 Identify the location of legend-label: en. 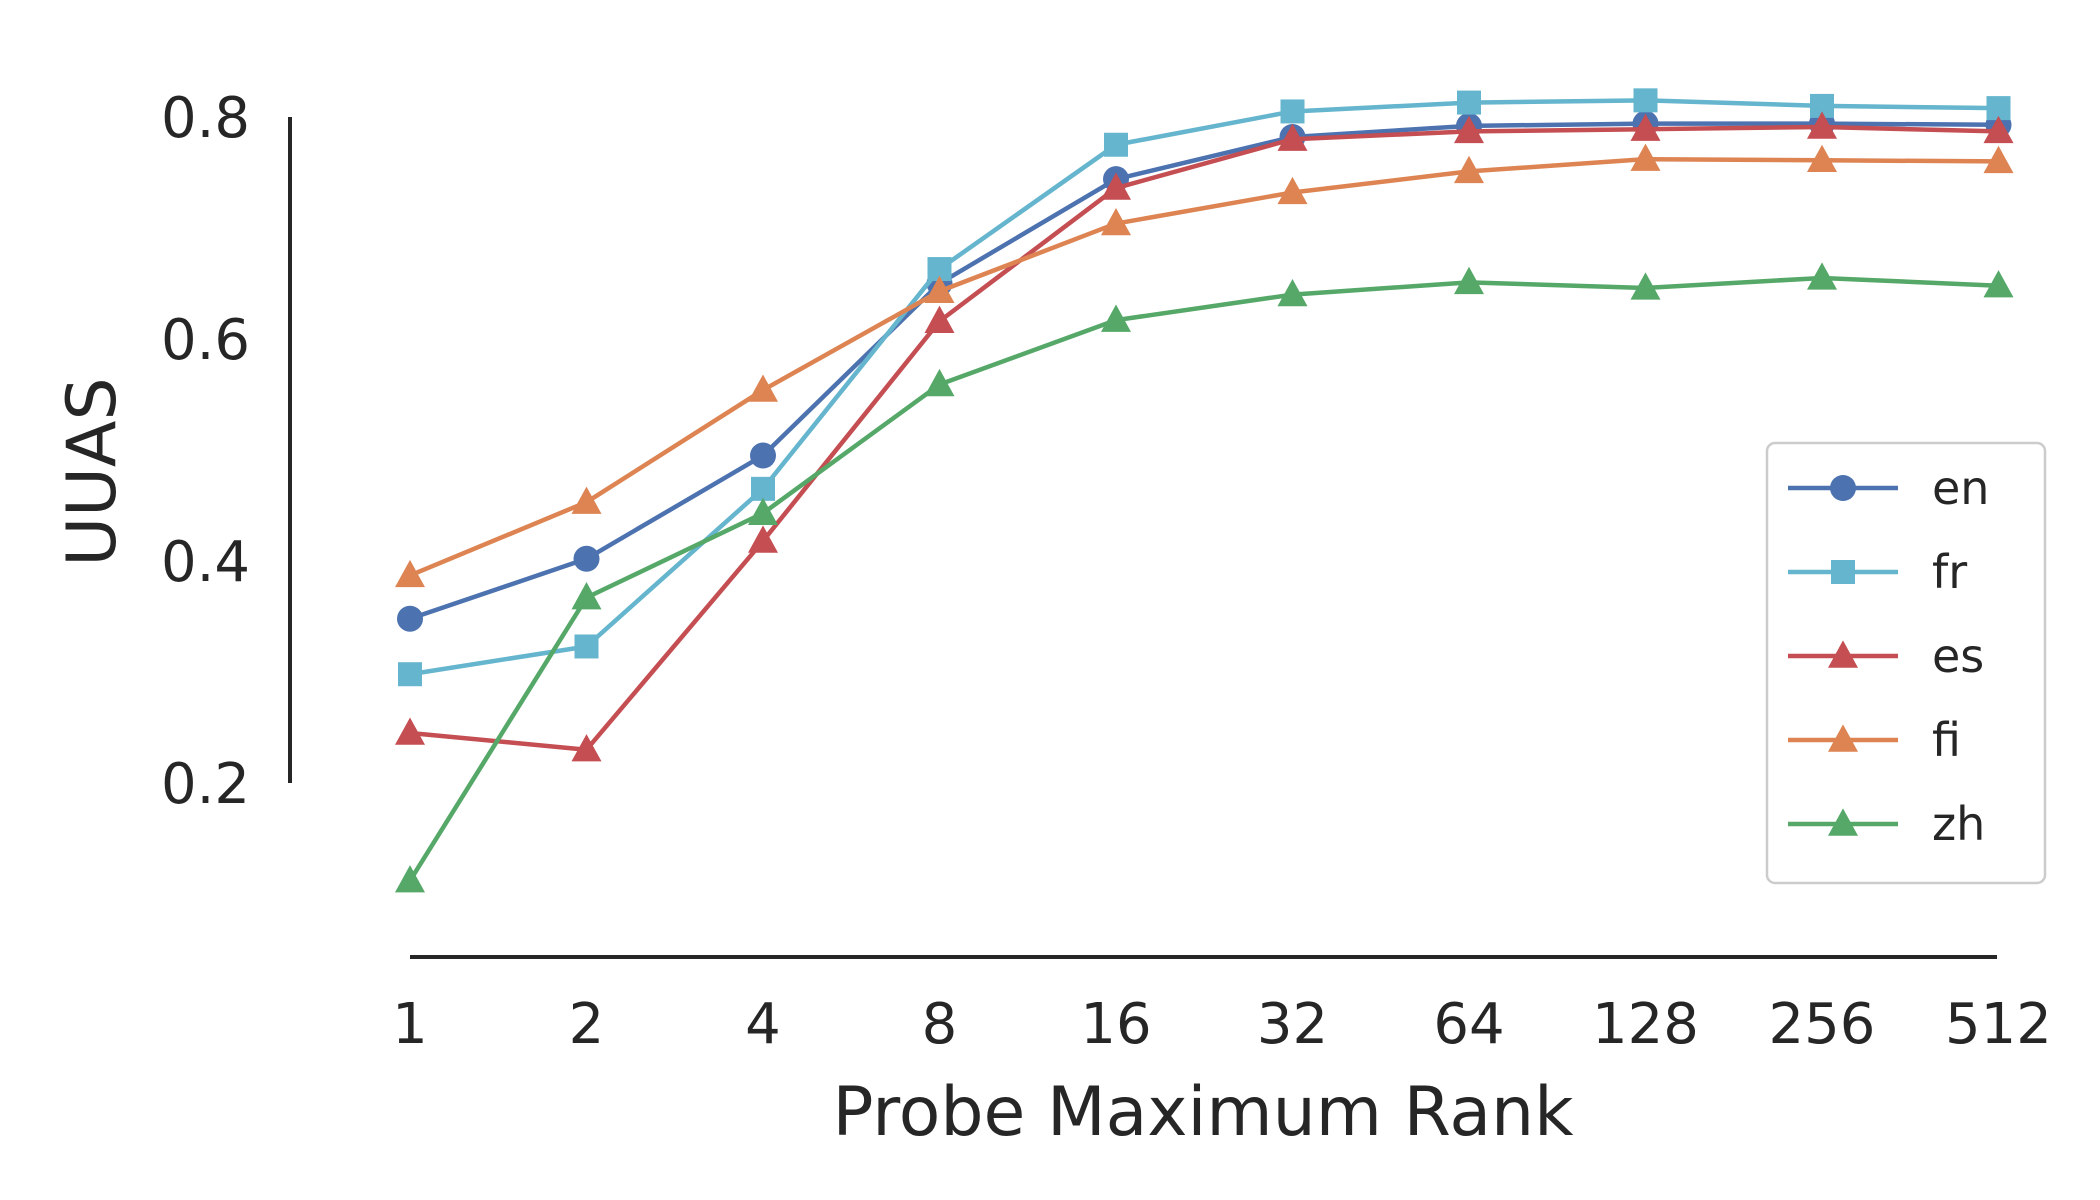
(1960, 488).